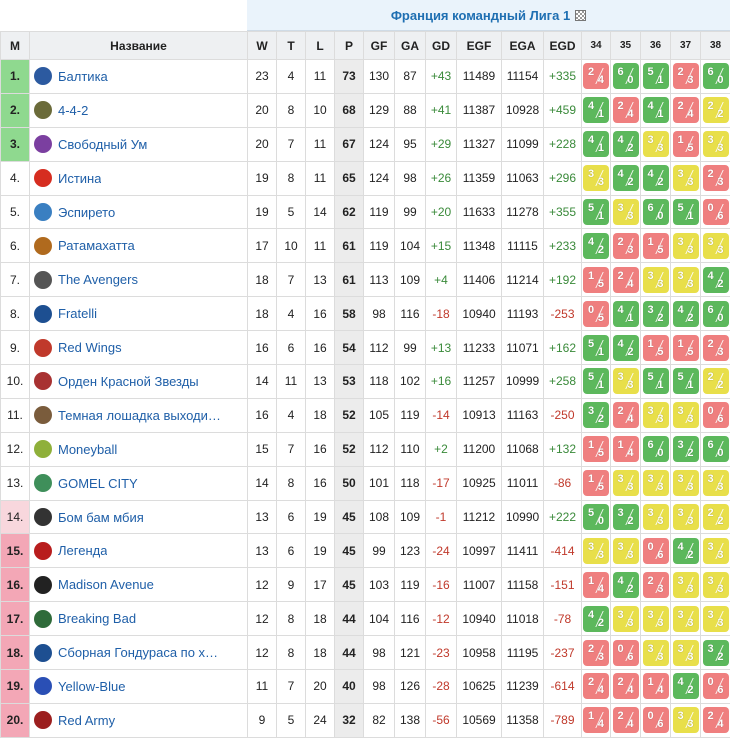 This screenshot has width=730, height=738. Describe the element at coordinates (88, 449) in the screenshot. I see `team-link: Moneyball` at that location.